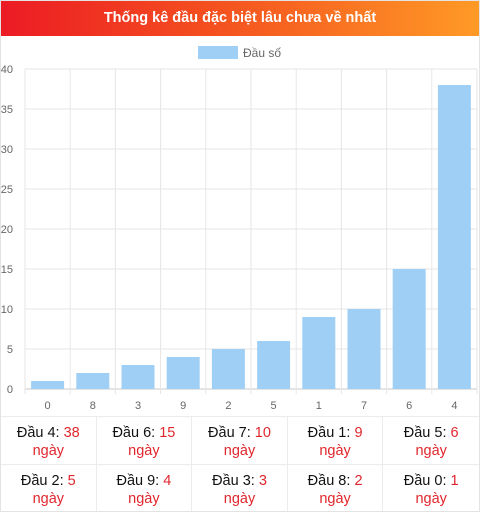 Image resolution: width=480 pixels, height=512 pixels. I want to click on stat-label: Đầu 3:, so click(233, 481).